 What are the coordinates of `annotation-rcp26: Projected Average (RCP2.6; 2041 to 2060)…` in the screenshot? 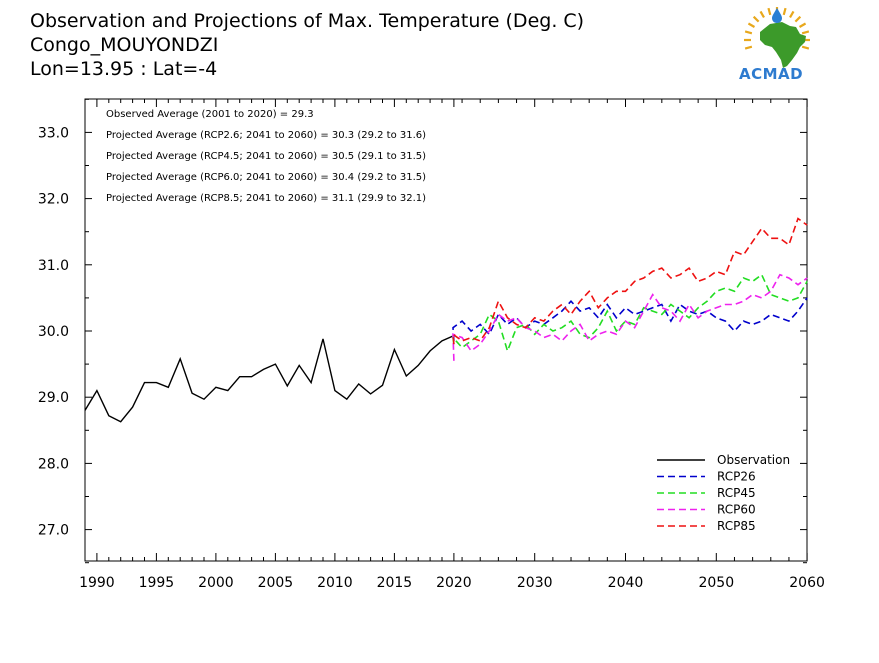 It's located at (266, 135).